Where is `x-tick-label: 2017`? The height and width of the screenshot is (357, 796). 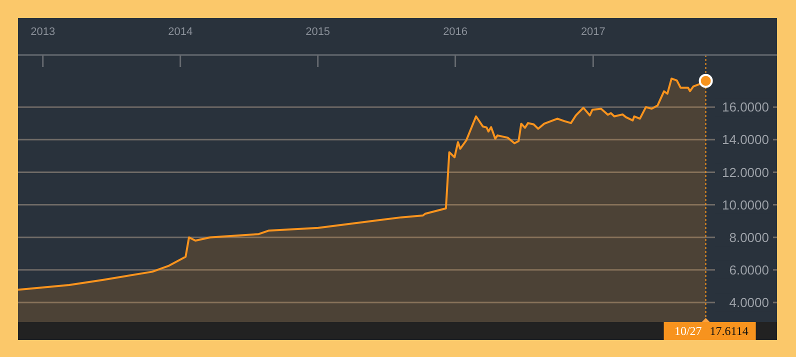 x-tick-label: 2017 is located at coordinates (593, 32).